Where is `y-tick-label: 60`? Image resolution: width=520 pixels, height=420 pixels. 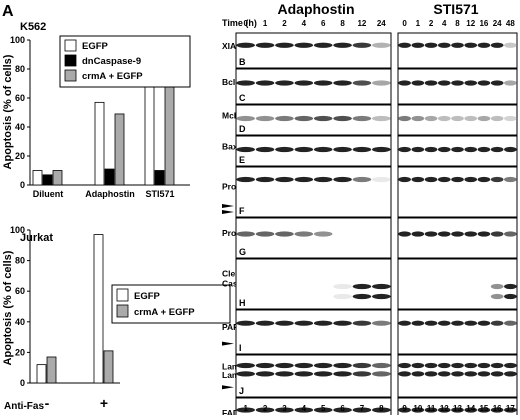
y-tick-label: 60 is located at coordinates (20, 291).